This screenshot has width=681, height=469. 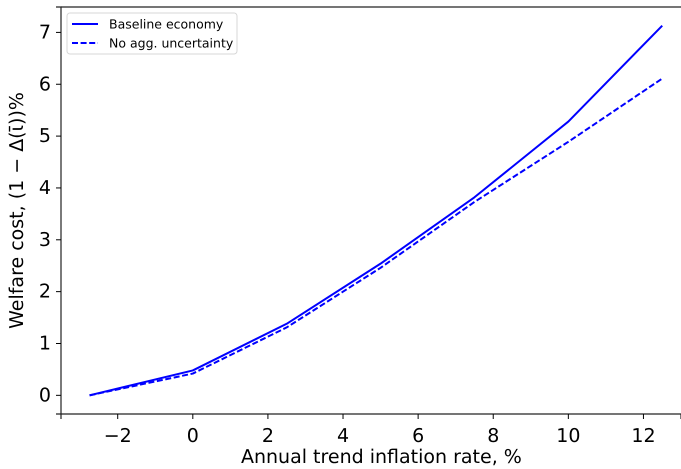 I want to click on y-tick-label: 7, so click(x=44, y=32).